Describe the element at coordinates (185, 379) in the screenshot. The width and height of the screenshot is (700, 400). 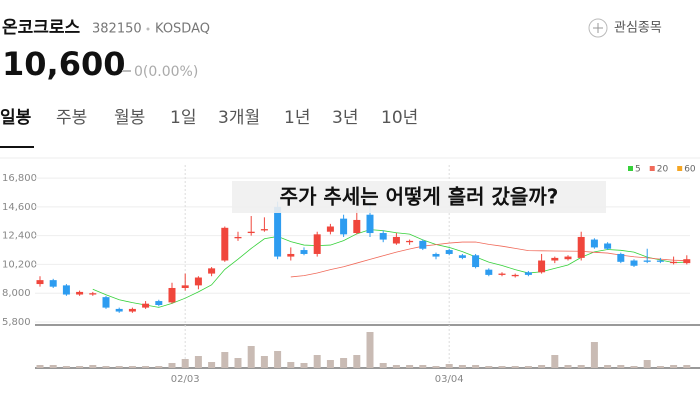
I see `x-tick-label: 02/03` at that location.